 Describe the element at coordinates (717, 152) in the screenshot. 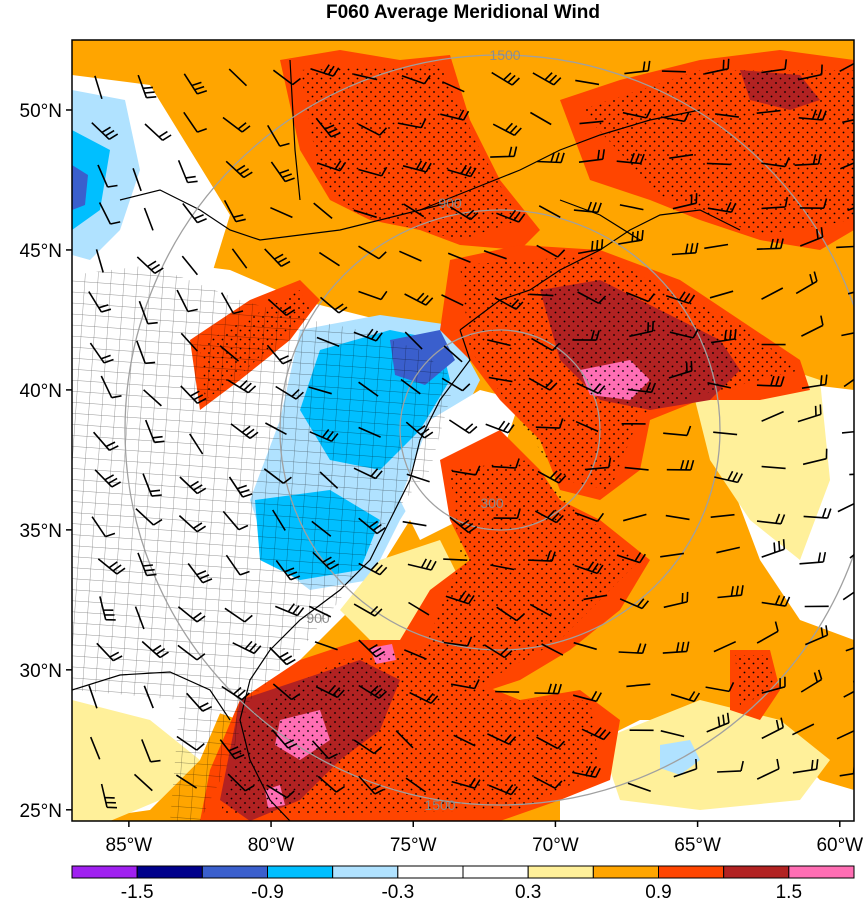

I see `stipple-northeast` at that location.